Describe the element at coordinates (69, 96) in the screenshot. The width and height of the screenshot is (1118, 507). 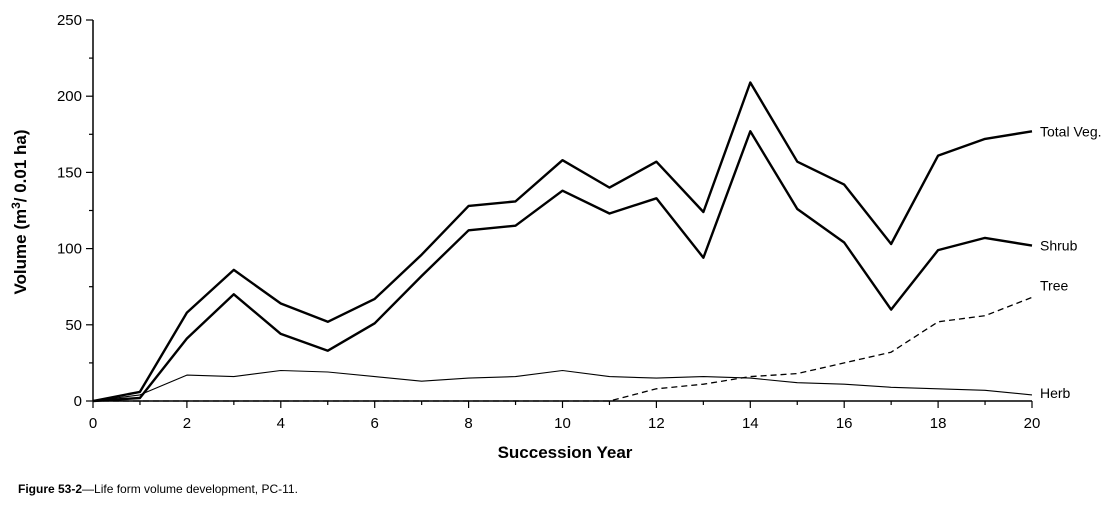
I see `y-tick-label: 200` at that location.